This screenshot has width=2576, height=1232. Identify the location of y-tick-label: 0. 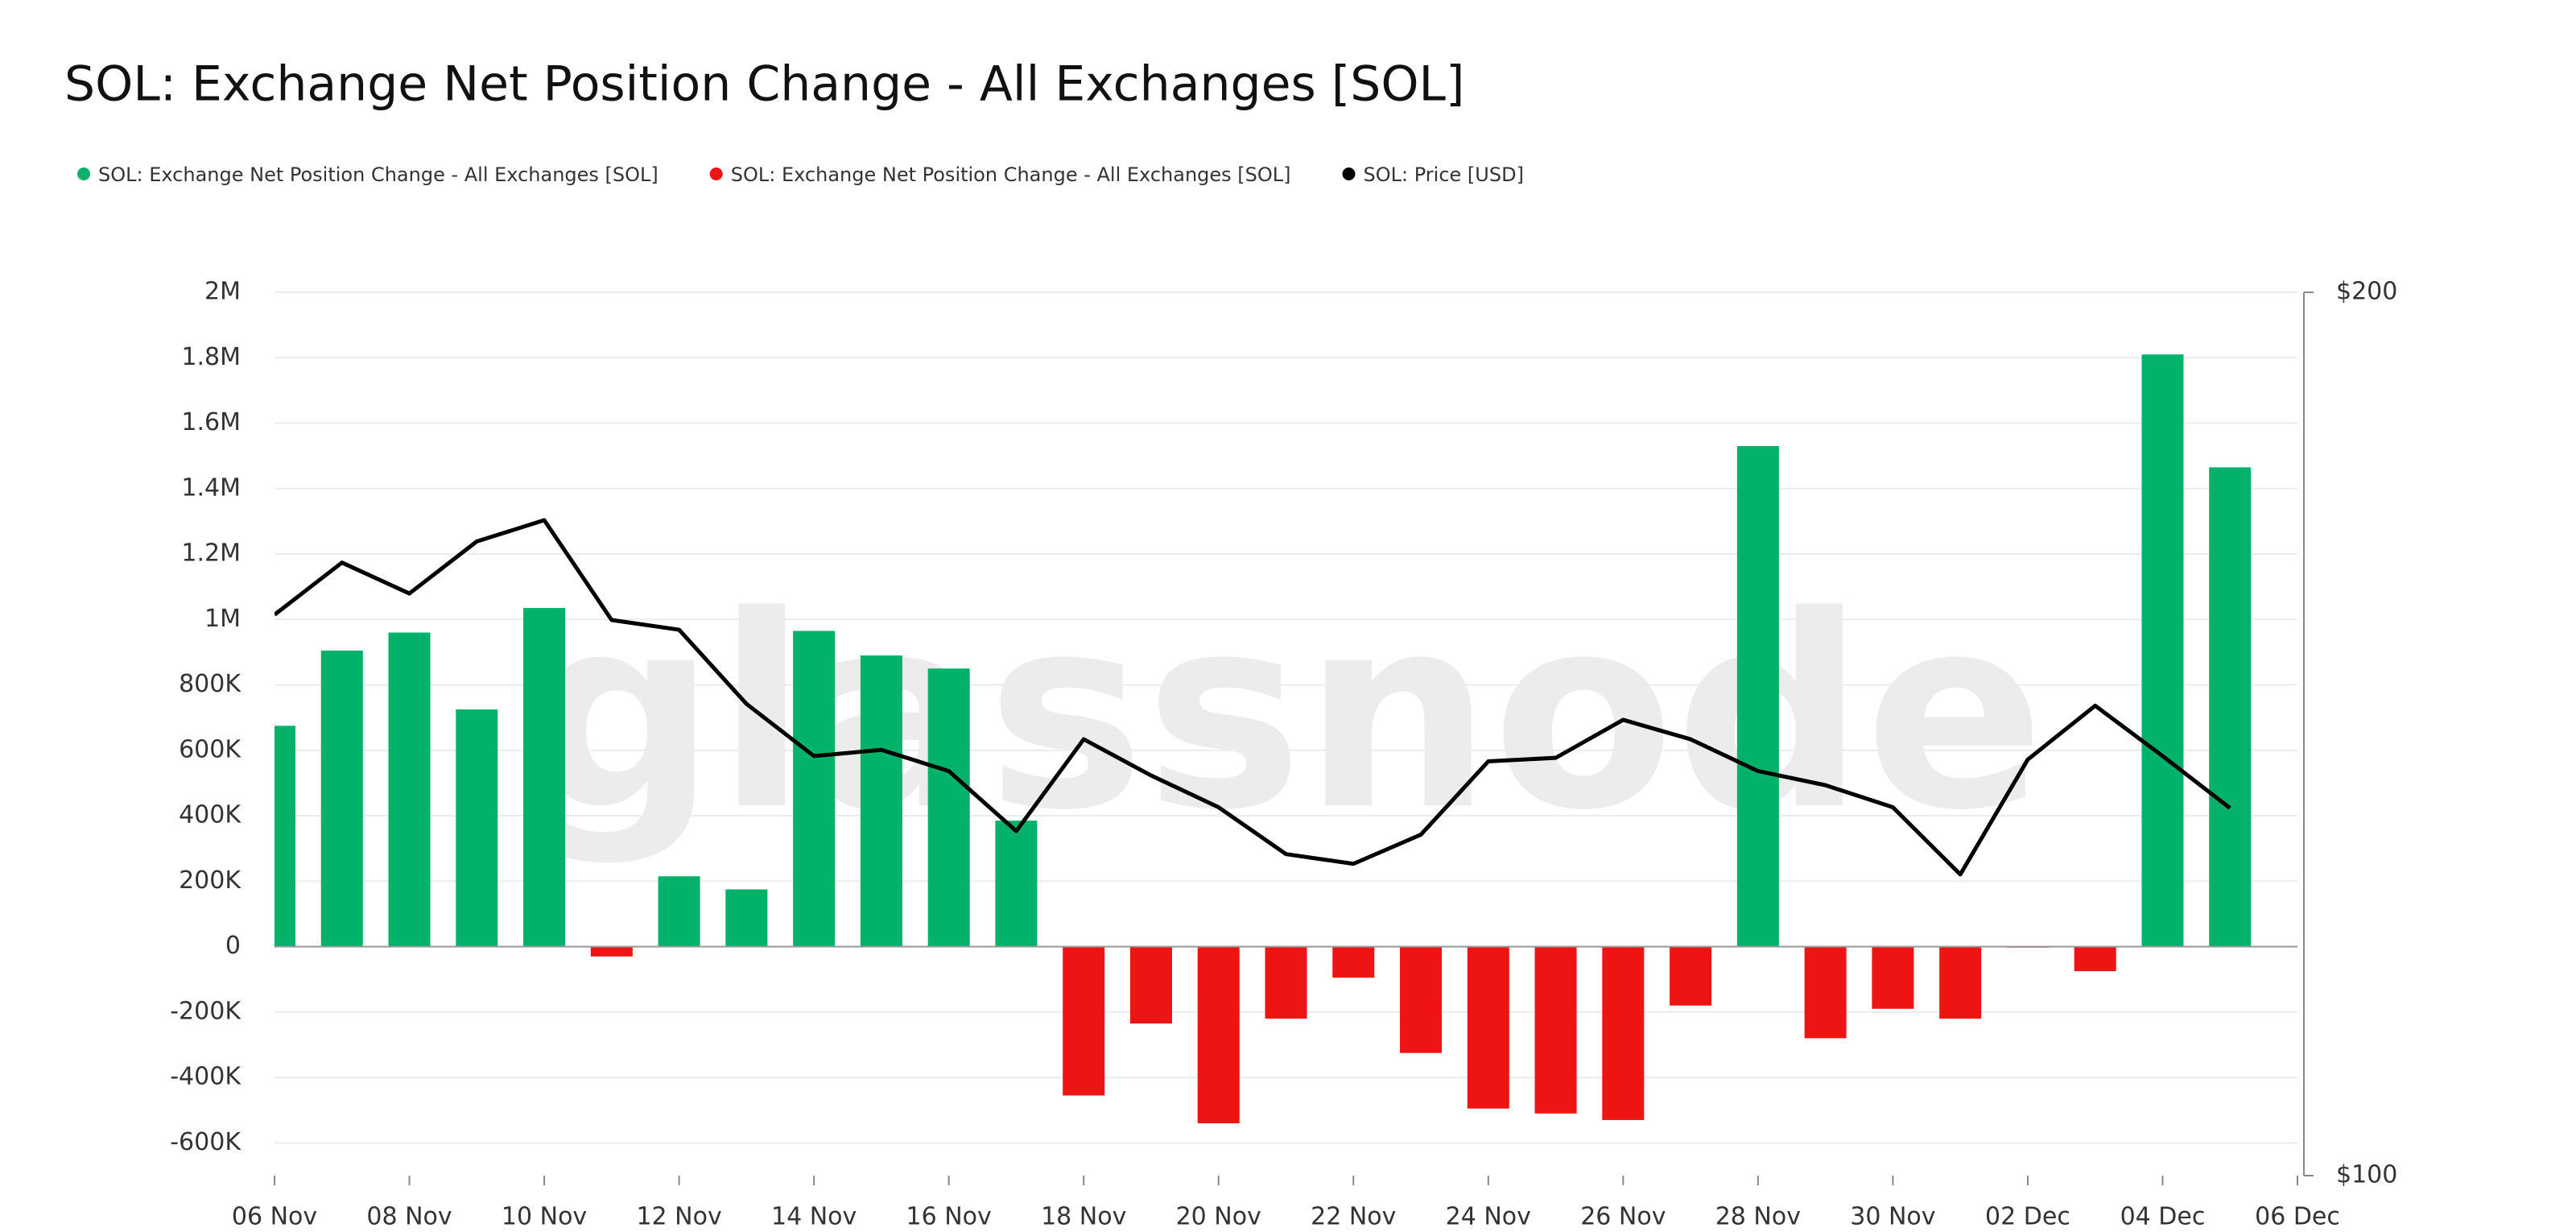
(233, 946).